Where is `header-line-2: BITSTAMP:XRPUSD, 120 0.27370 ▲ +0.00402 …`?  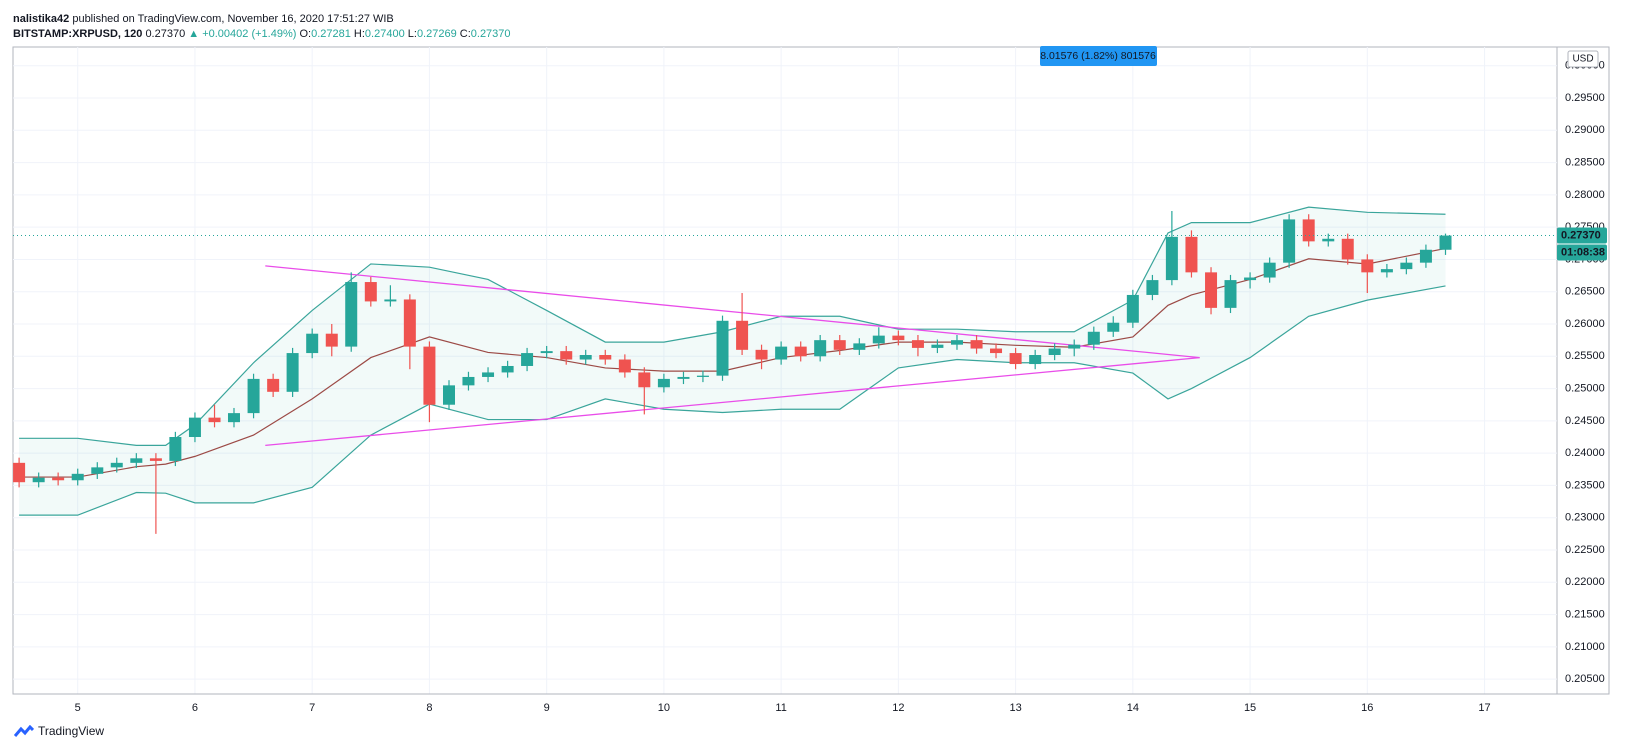 header-line-2: BITSTAMP:XRPUSD, 120 0.27370 ▲ +0.00402 … is located at coordinates (262, 34).